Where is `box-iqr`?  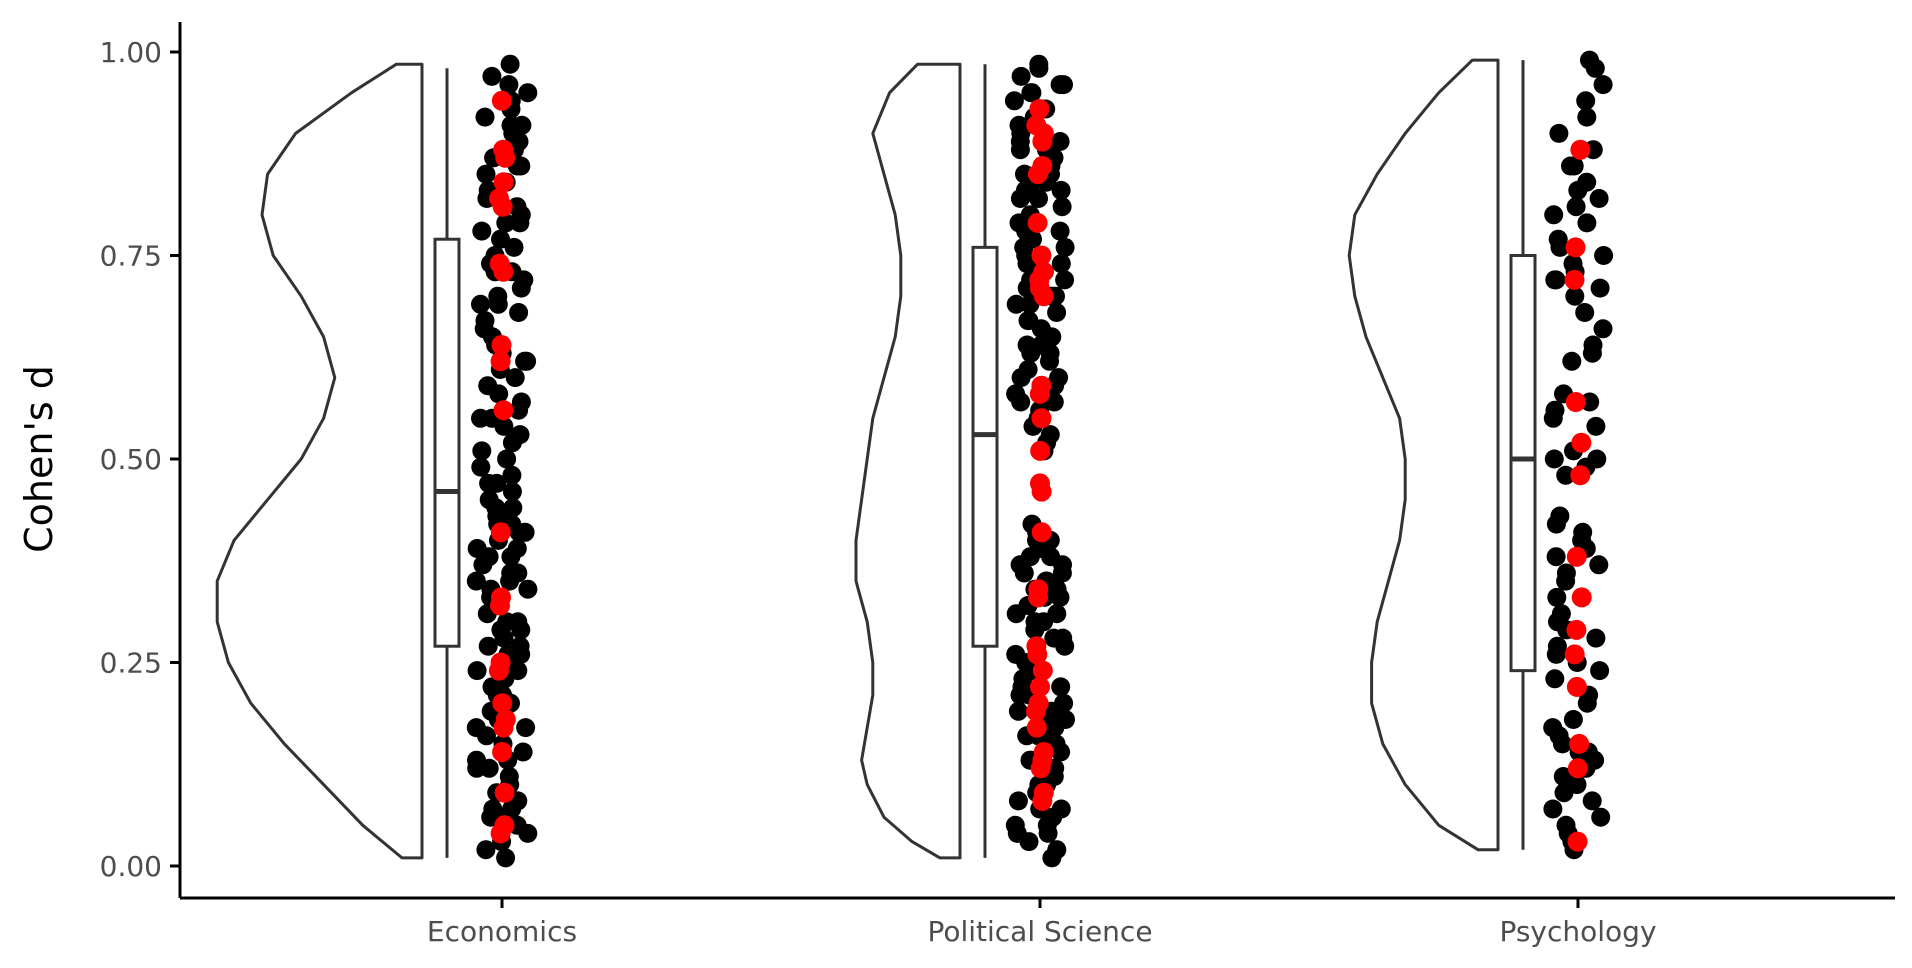 box-iqr is located at coordinates (447, 442).